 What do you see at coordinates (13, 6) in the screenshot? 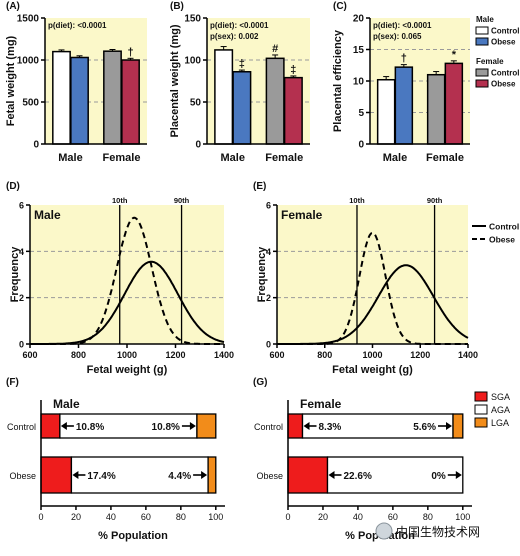
I see `panel-label: (A)` at bounding box center [13, 6].